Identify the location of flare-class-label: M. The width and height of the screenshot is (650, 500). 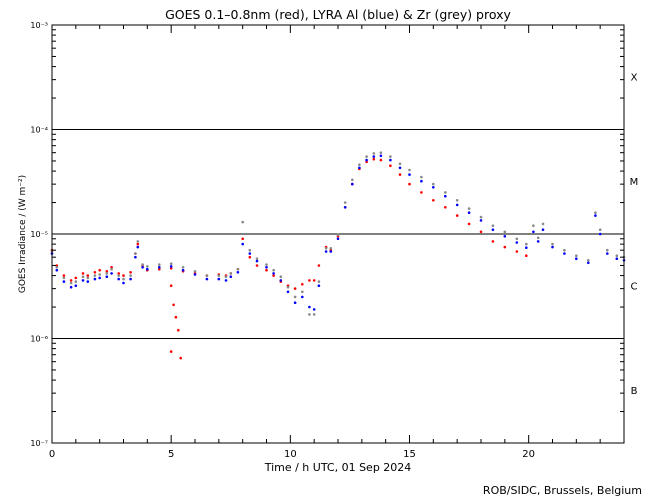
(634, 182).